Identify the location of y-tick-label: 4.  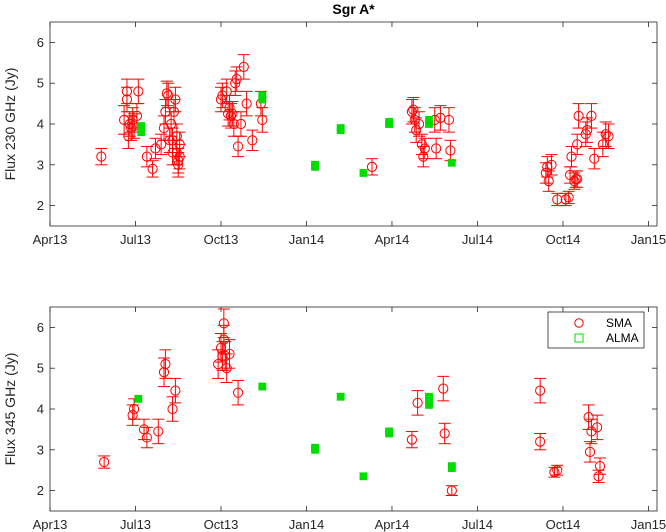
(40, 409).